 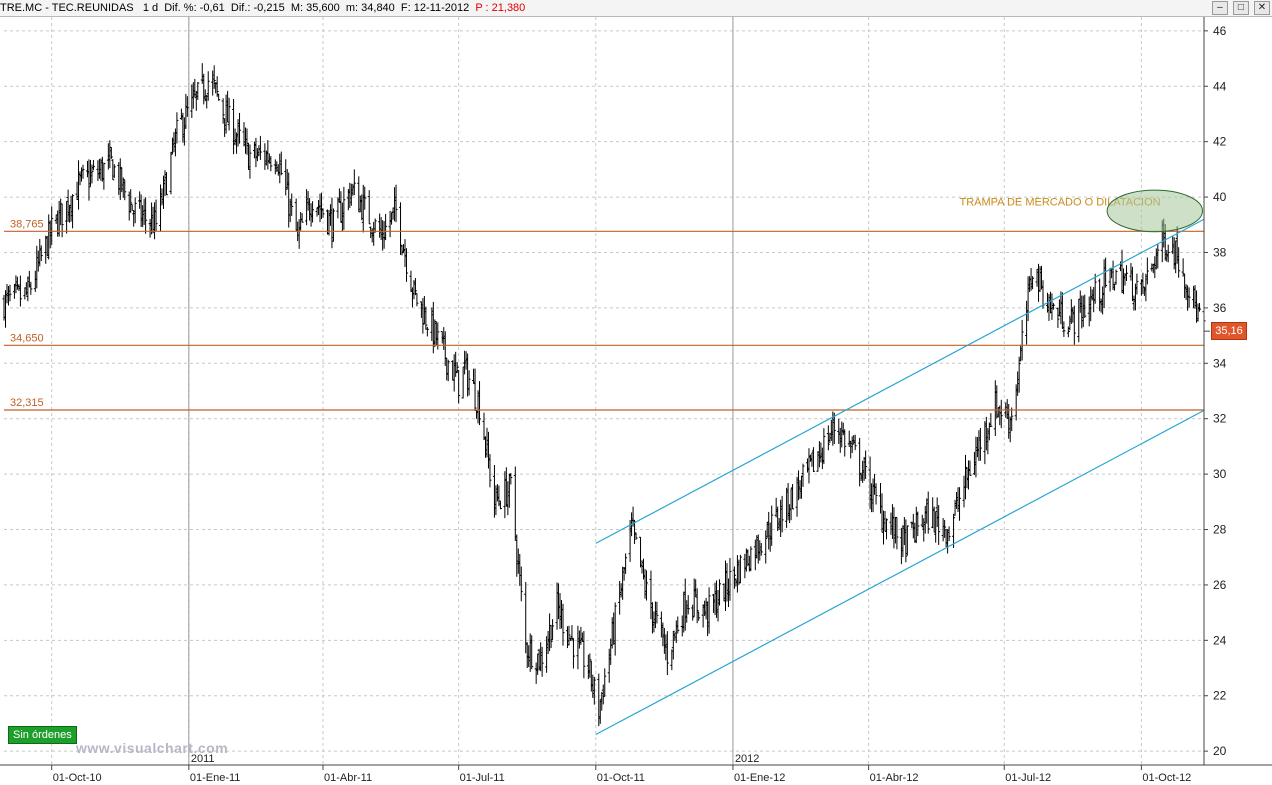 What do you see at coordinates (1220, 585) in the screenshot?
I see `y-tick-label: 26` at bounding box center [1220, 585].